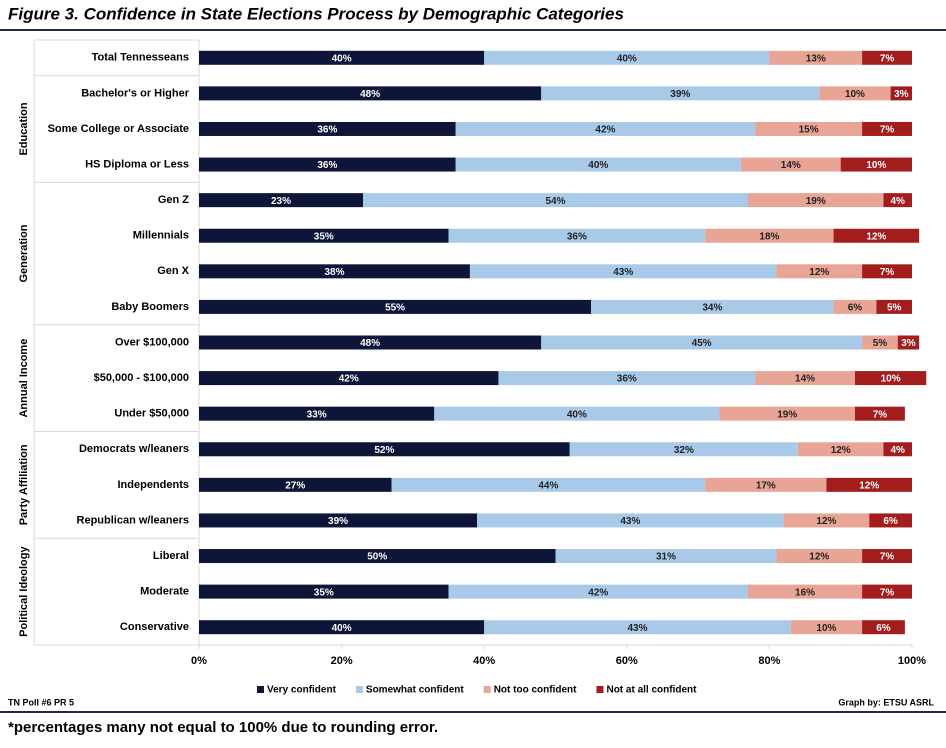 The image size is (946, 748). What do you see at coordinates (152, 342) in the screenshot?
I see `category-label: Over $100,000` at bounding box center [152, 342].